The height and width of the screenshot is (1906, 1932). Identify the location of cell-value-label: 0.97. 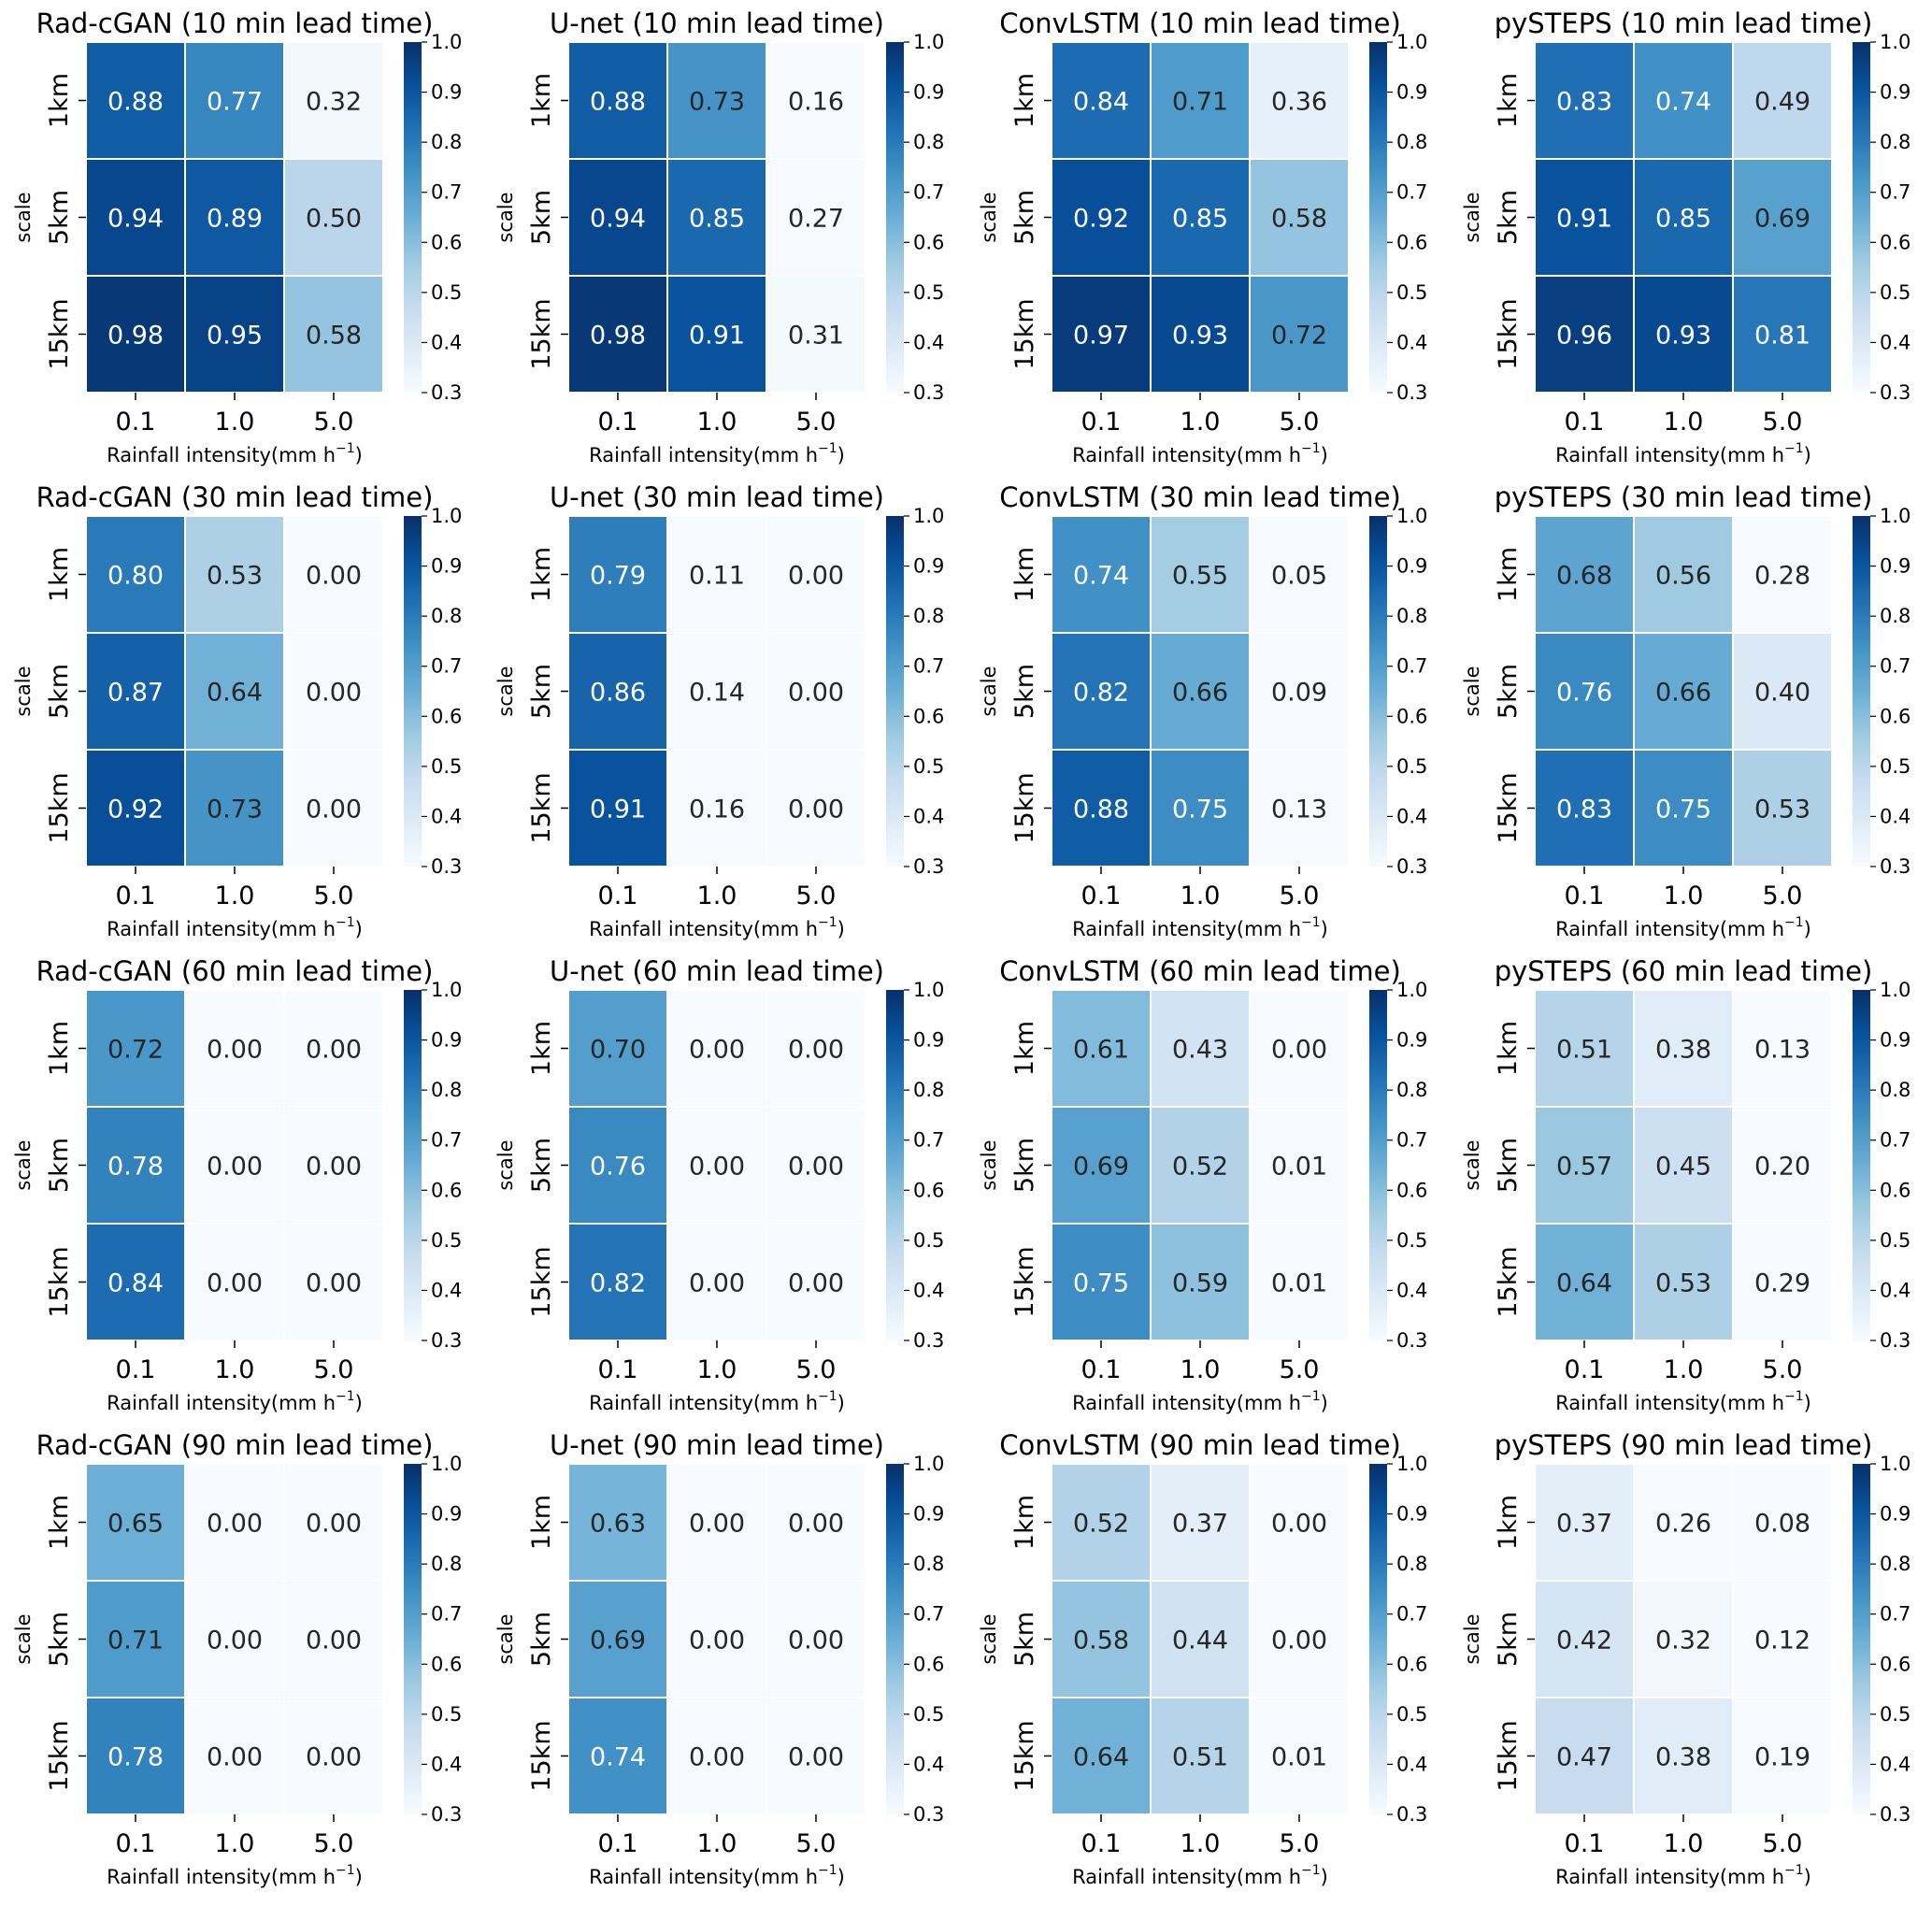
(1101, 336).